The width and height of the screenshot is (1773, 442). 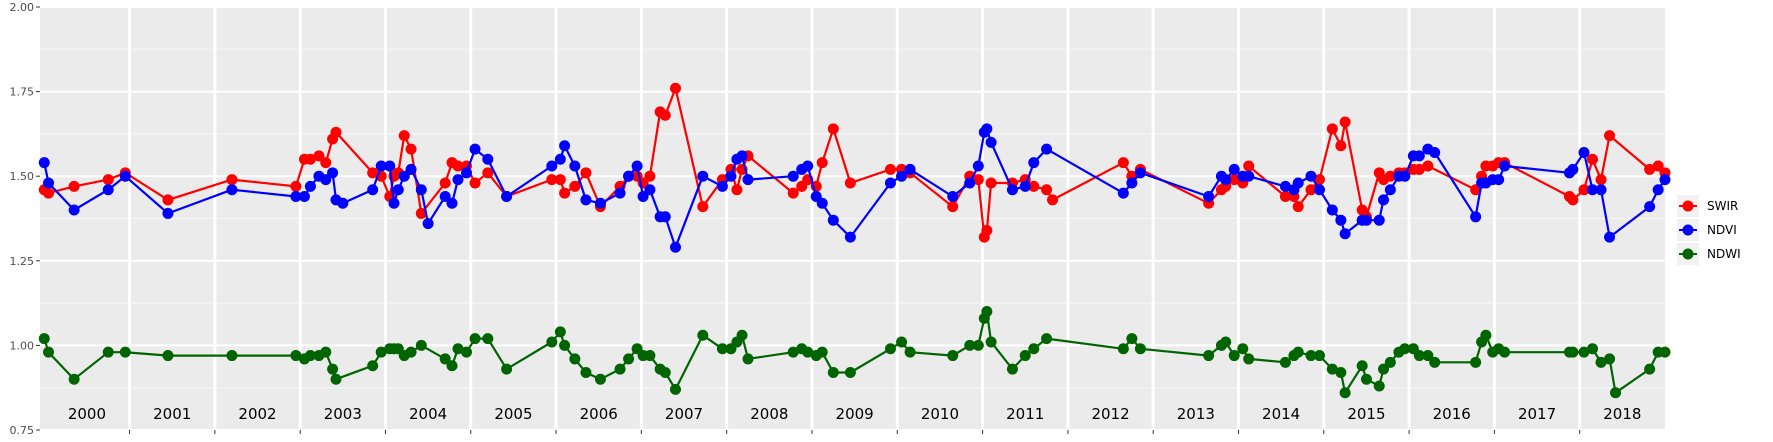 I want to click on legend-label-swir: SWIR, so click(x=1722, y=206).